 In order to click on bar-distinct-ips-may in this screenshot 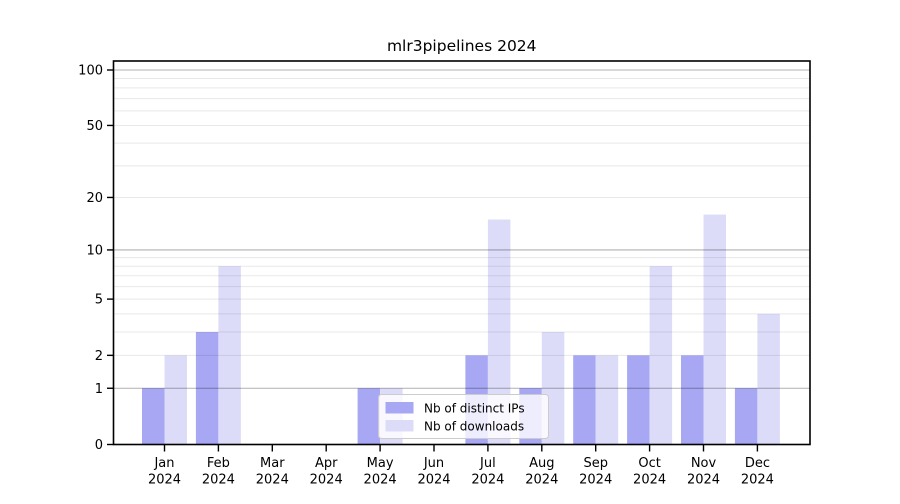, I will do `click(369, 416)`.